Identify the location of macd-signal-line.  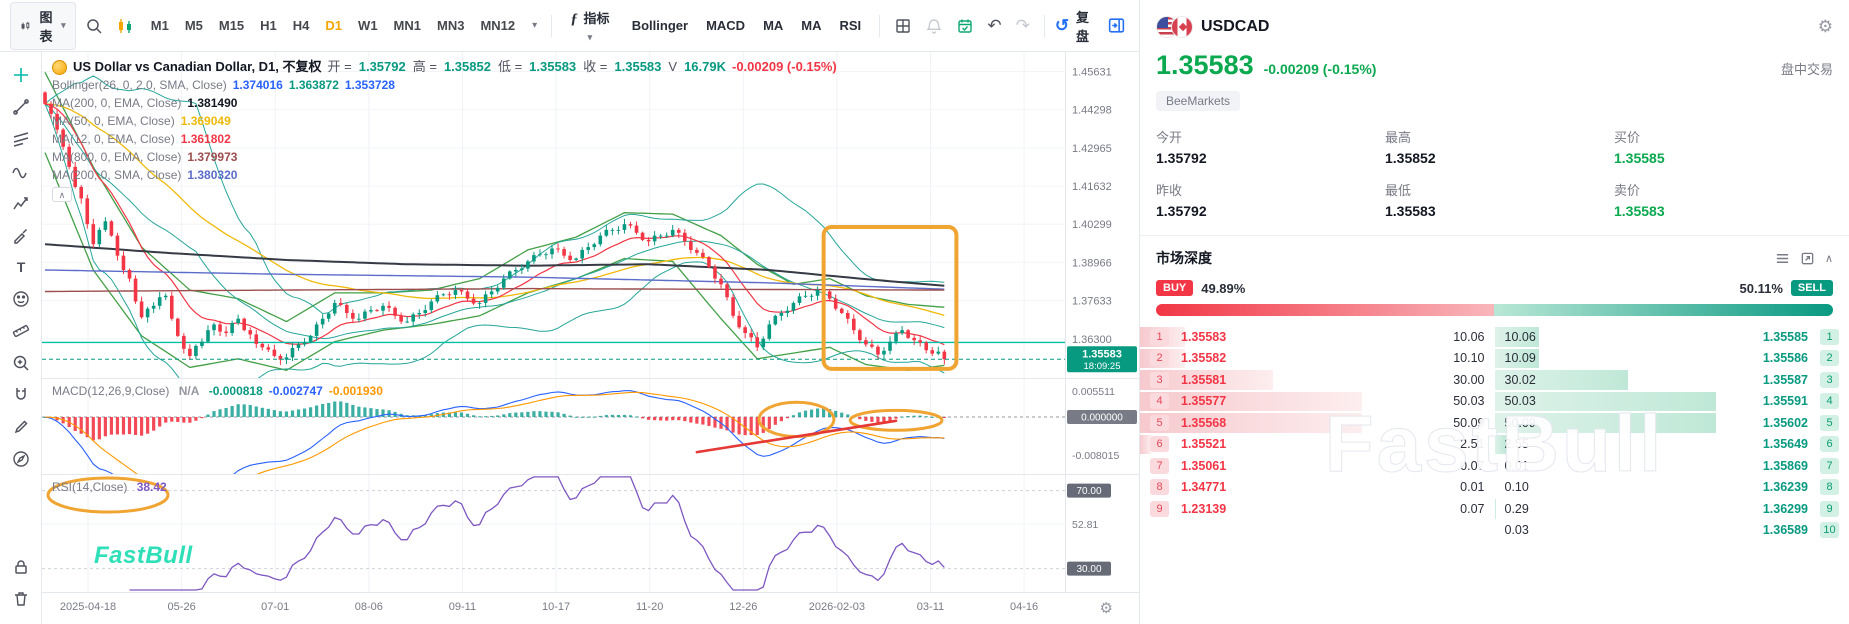
(494, 432).